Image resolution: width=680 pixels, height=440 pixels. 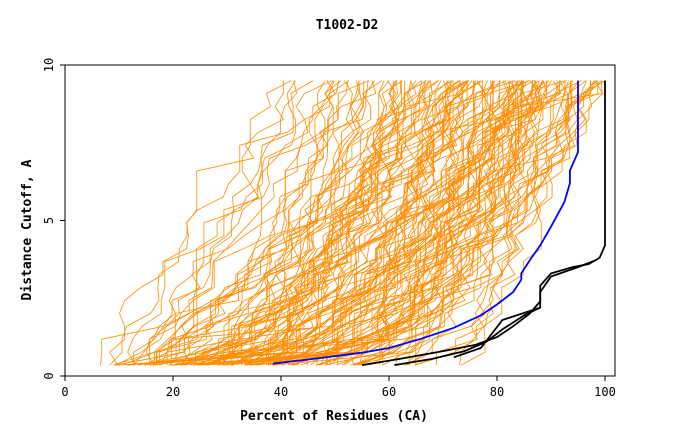 What do you see at coordinates (49, 220) in the screenshot?
I see `y-tick-label-5: 5` at bounding box center [49, 220].